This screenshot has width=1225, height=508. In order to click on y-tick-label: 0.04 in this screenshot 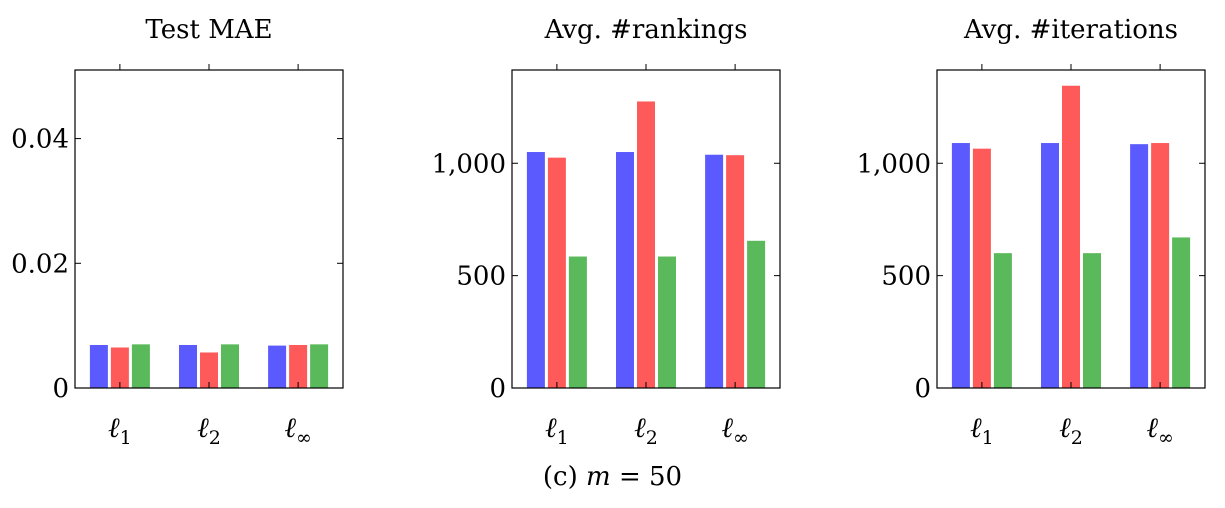, I will do `click(40, 140)`.